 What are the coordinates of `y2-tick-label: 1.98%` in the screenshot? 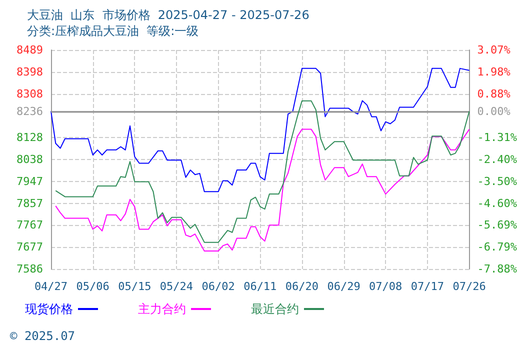 It's located at (494, 71).